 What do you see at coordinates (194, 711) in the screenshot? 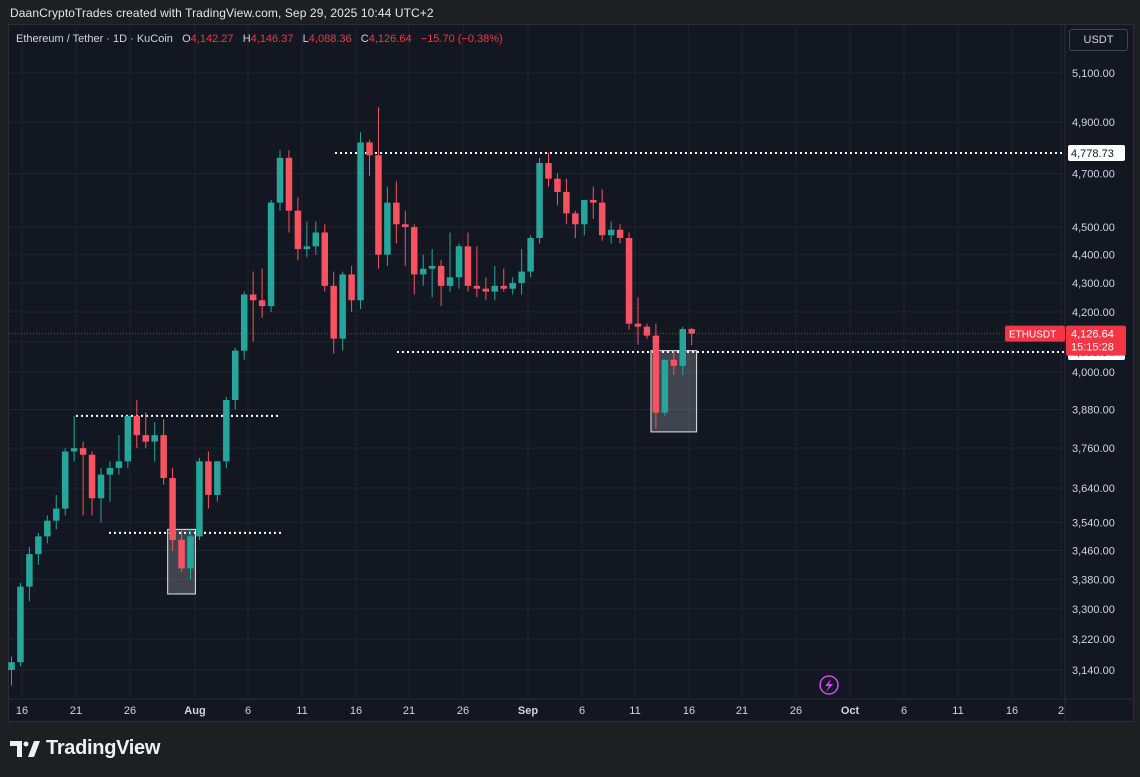
I see `x-axis-tick-label: Aug` at bounding box center [194, 711].